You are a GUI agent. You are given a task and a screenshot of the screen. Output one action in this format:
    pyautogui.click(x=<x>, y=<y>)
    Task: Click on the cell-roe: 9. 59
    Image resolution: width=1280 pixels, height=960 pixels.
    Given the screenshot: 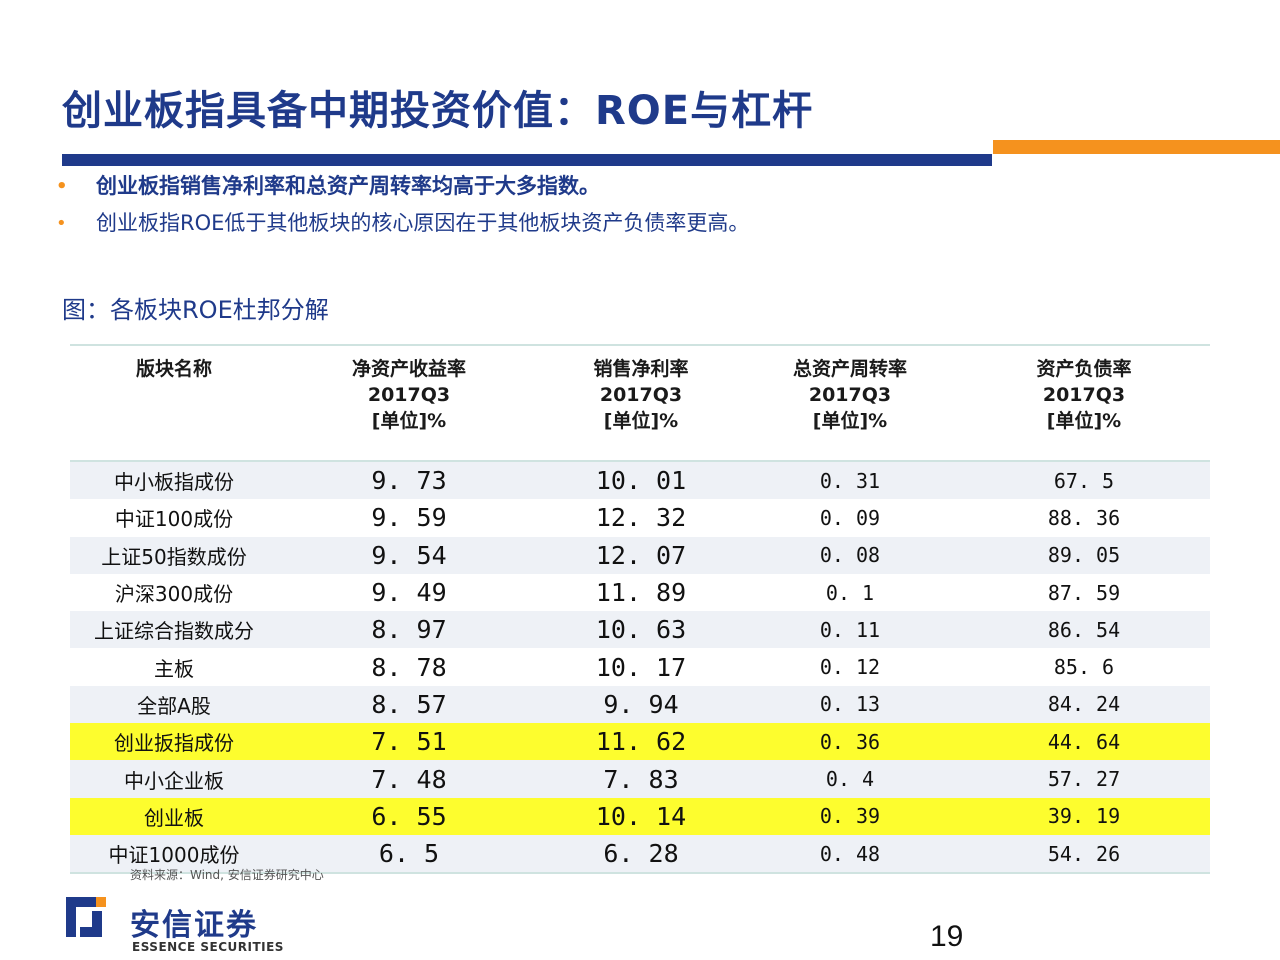 What is the action you would take?
    pyautogui.click(x=409, y=518)
    